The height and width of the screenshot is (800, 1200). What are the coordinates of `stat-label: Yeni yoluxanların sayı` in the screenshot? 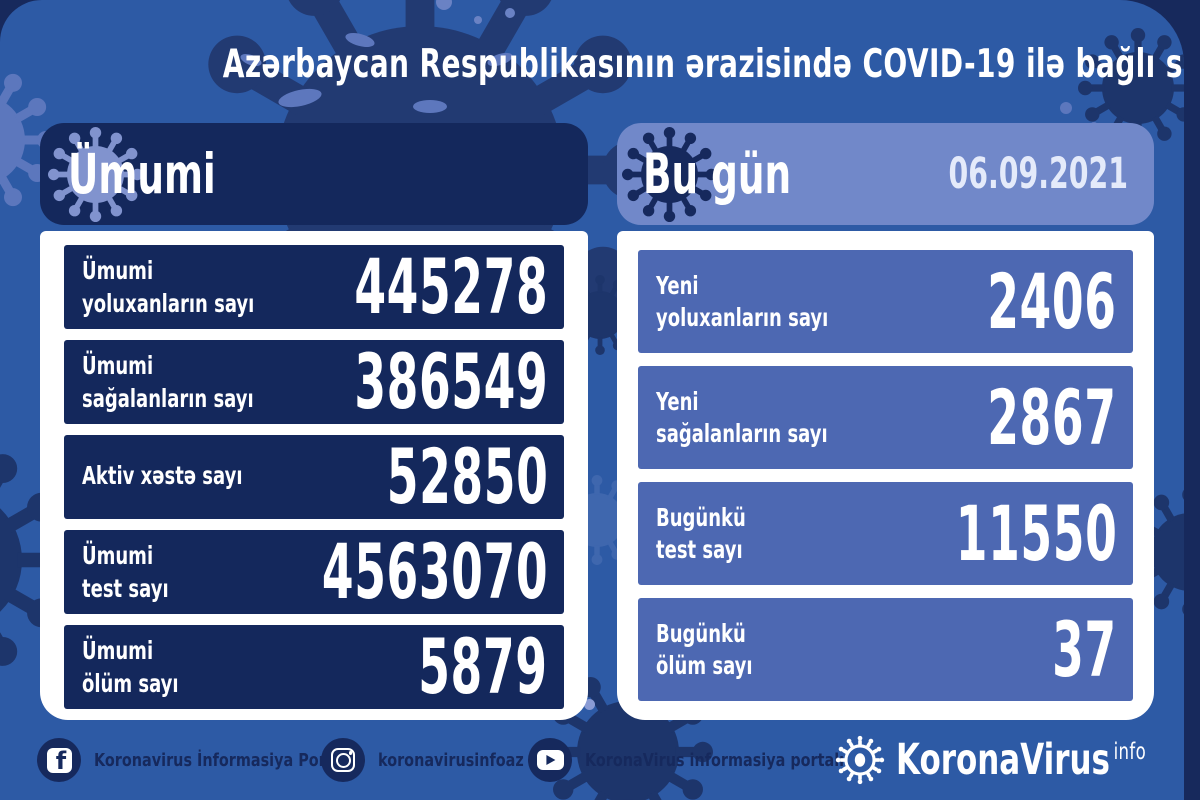 It's located at (742, 301).